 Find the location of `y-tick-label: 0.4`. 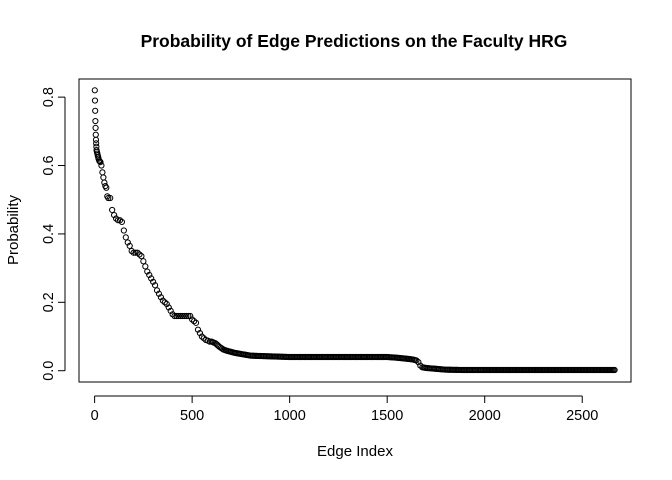

y-tick-label: 0.4 is located at coordinates (49, 234).